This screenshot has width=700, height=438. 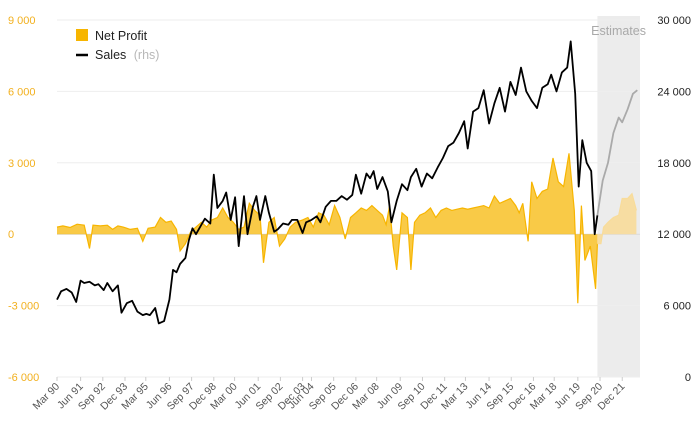 What do you see at coordinates (110, 55) in the screenshot?
I see `legend-label-sales-text: Sales` at bounding box center [110, 55].